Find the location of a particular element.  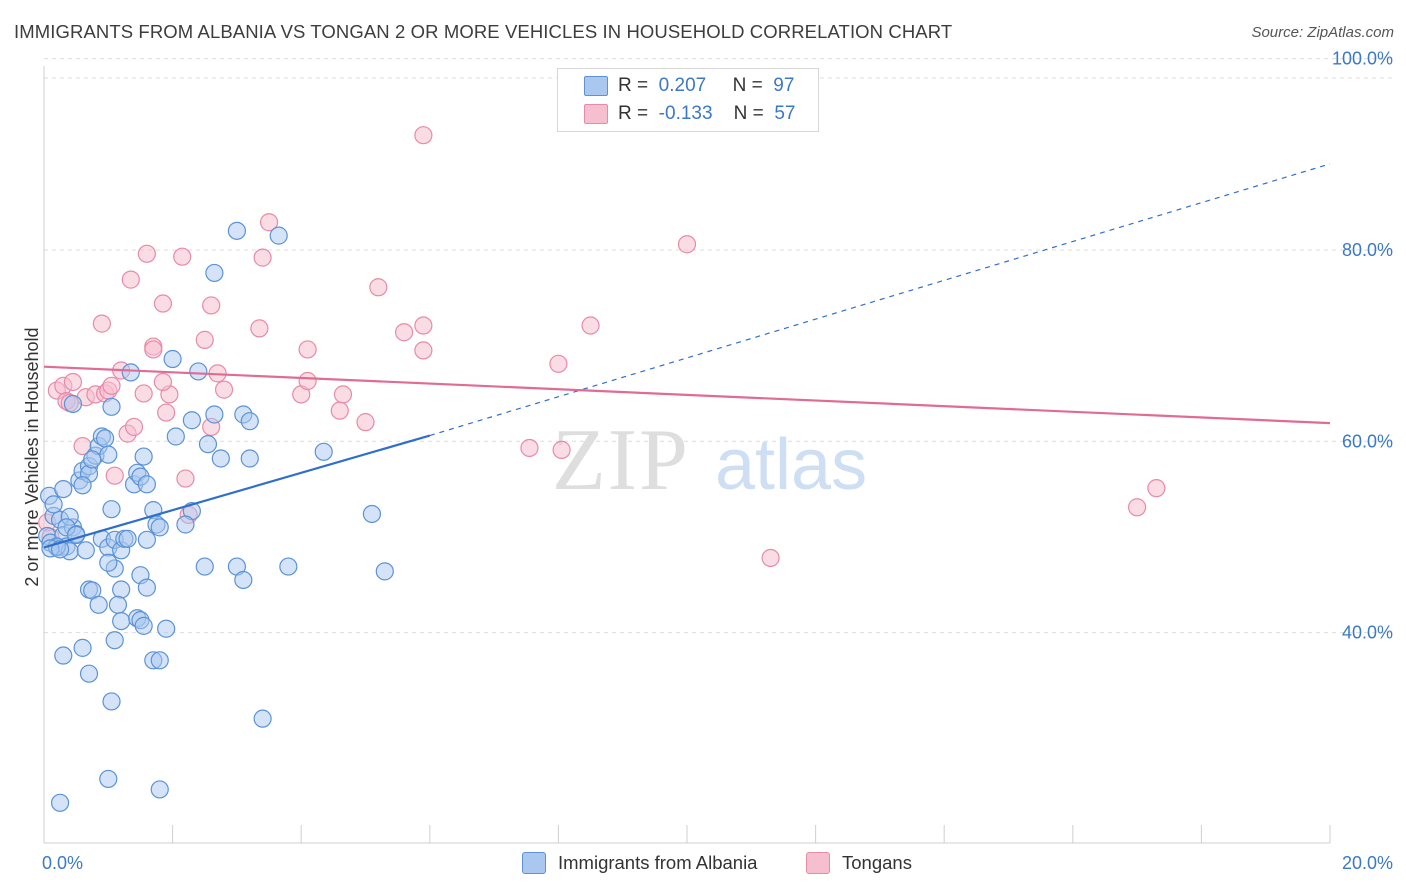

albania-trend-line is located at coordinates (237, 491).